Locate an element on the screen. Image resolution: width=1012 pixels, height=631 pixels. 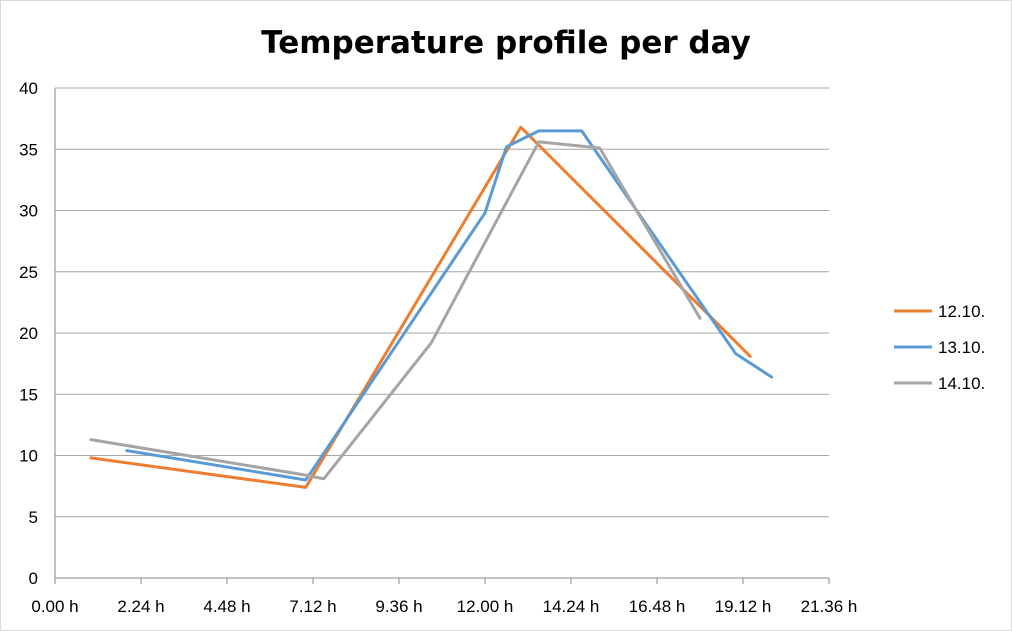
x-tick-label: 2.24 h is located at coordinates (140, 606).